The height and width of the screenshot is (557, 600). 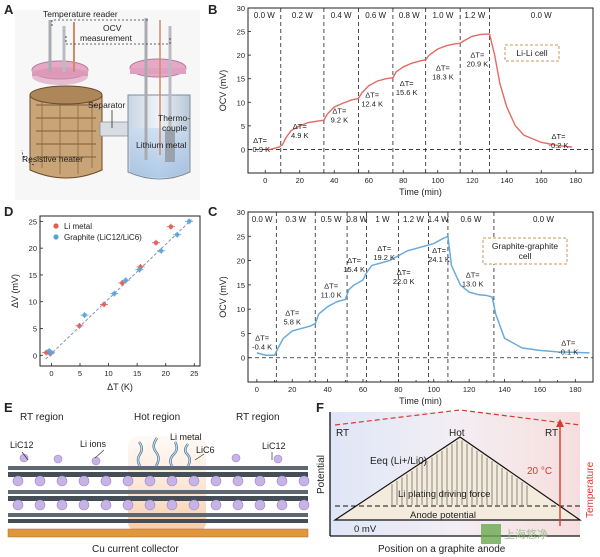 I want to click on y-tick-label: 20, so click(x=241, y=55).